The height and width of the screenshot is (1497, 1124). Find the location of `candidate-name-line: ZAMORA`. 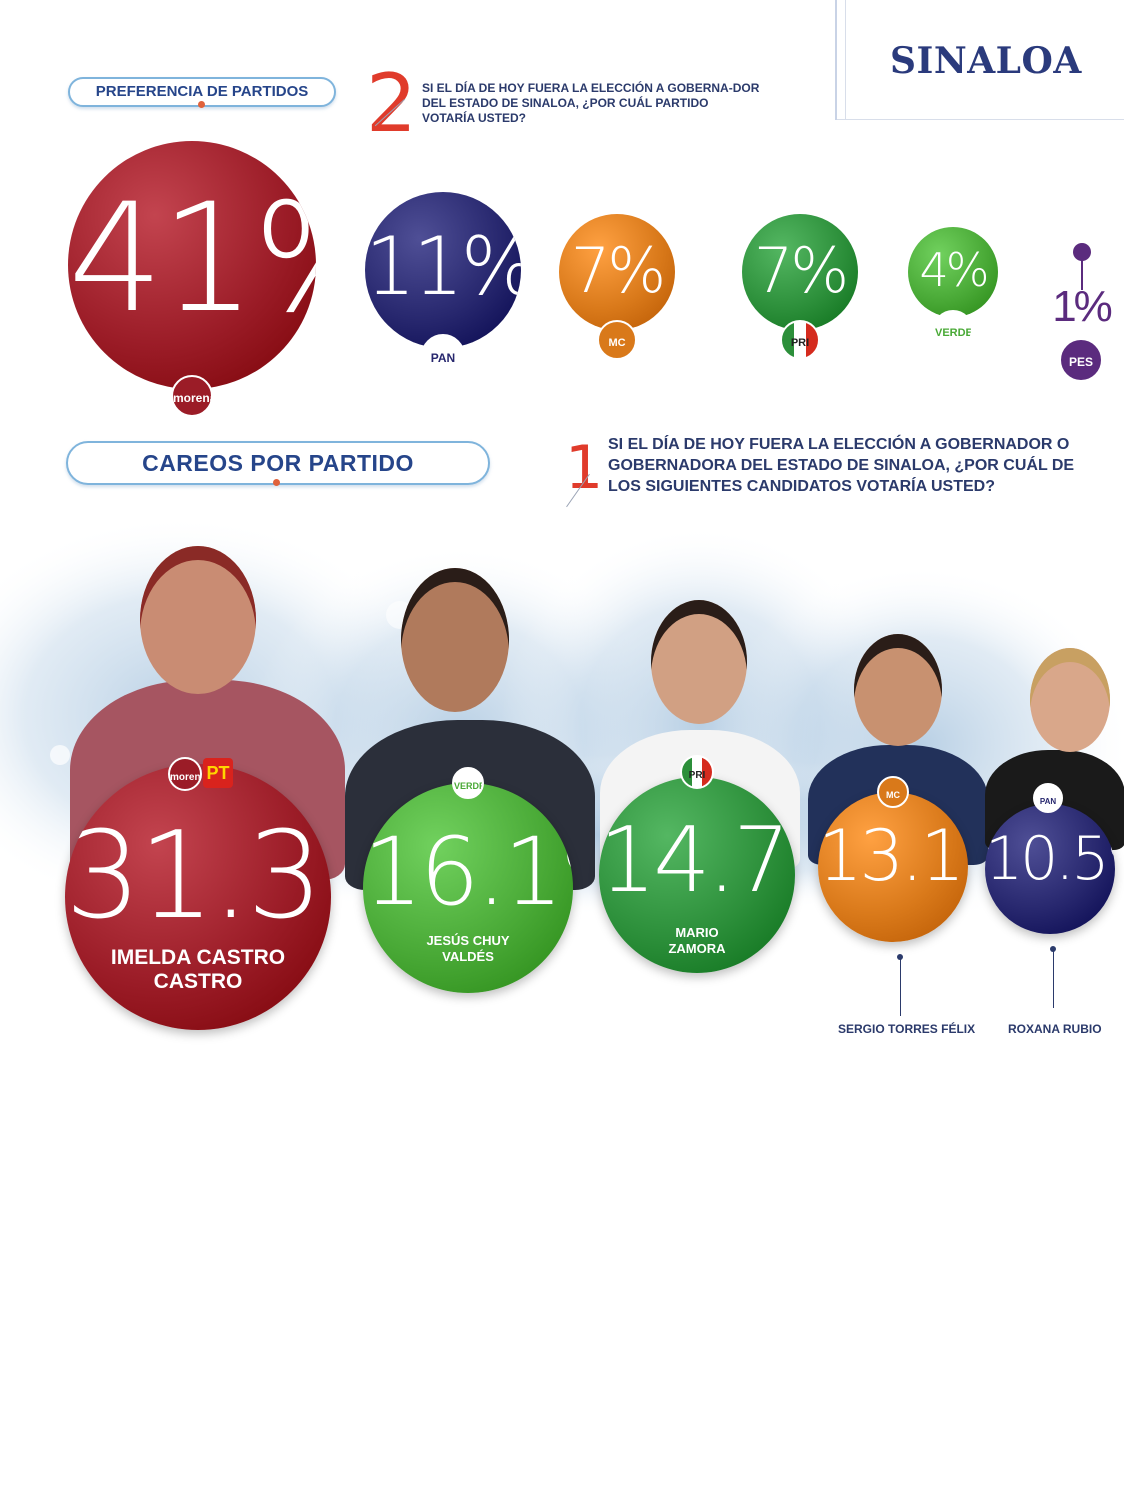

candidate-name-line: ZAMORA is located at coordinates (697, 948).